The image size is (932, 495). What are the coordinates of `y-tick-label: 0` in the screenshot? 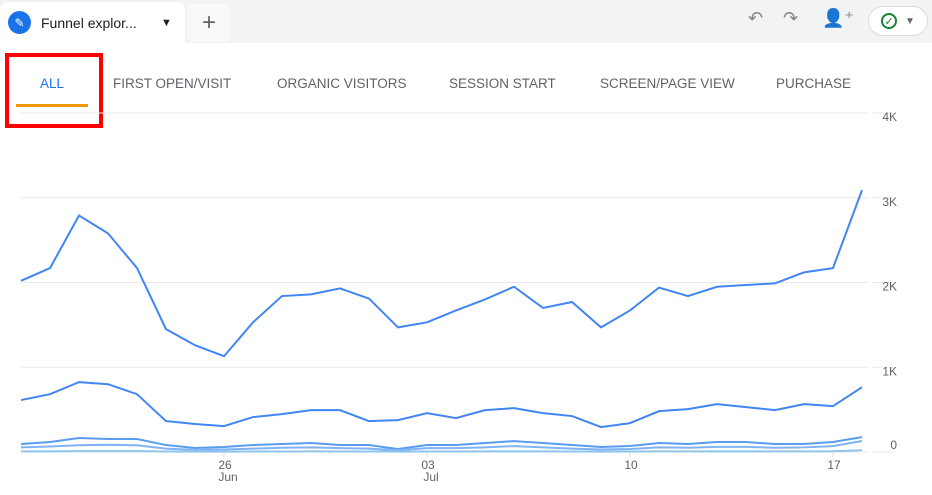 It's located at (893, 445).